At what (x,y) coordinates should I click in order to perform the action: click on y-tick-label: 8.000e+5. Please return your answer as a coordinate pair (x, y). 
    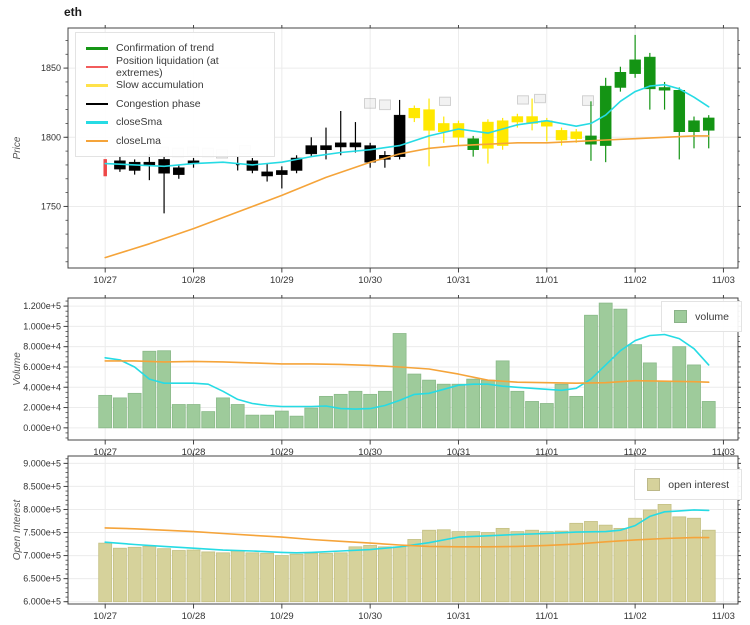
    Looking at the image, I should click on (42, 509).